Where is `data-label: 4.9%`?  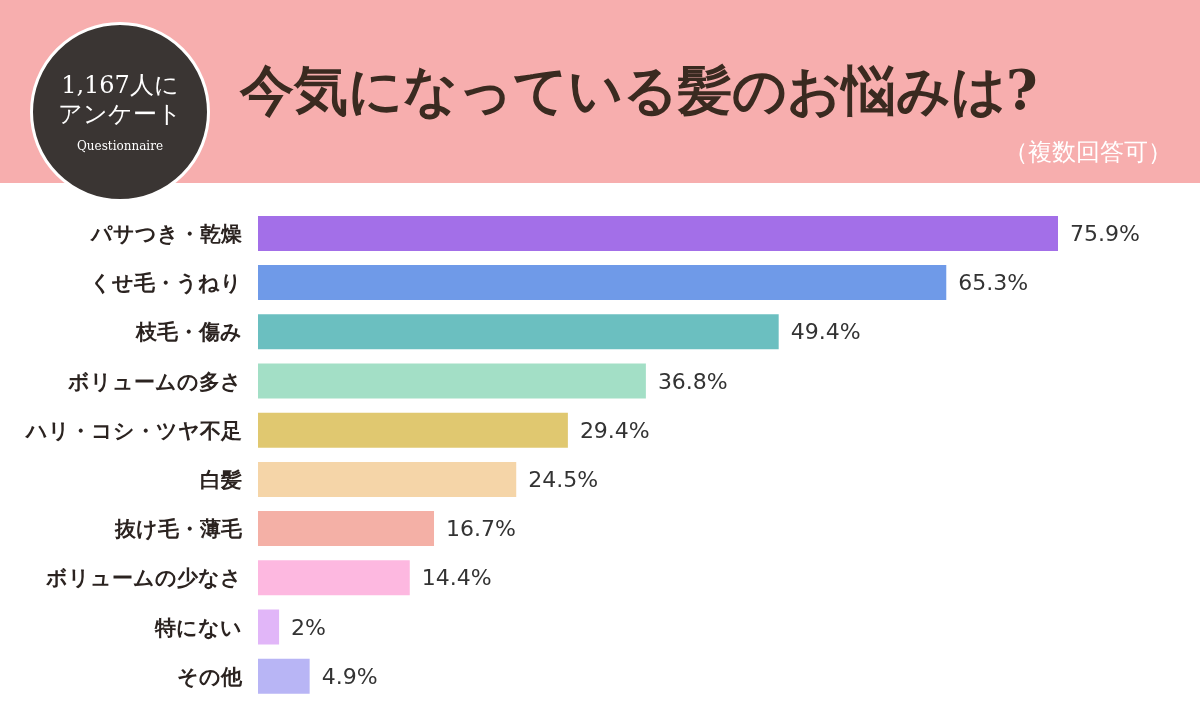
data-label: 4.9% is located at coordinates (349, 676).